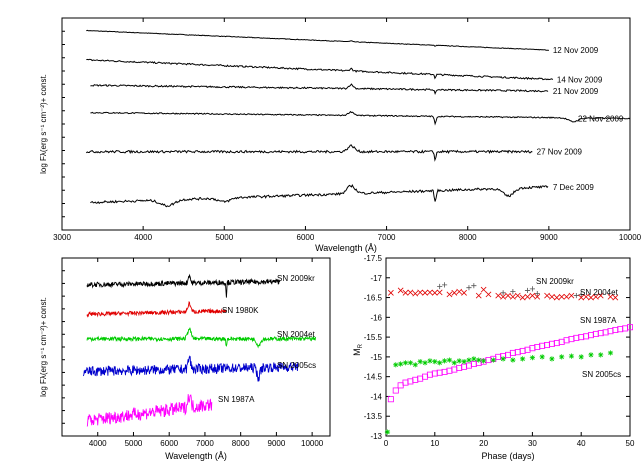 The height and width of the screenshot is (462, 642). What do you see at coordinates (296, 365) in the screenshot?
I see `bl-series-label-sn-2005cs: SN 2005cs` at bounding box center [296, 365].